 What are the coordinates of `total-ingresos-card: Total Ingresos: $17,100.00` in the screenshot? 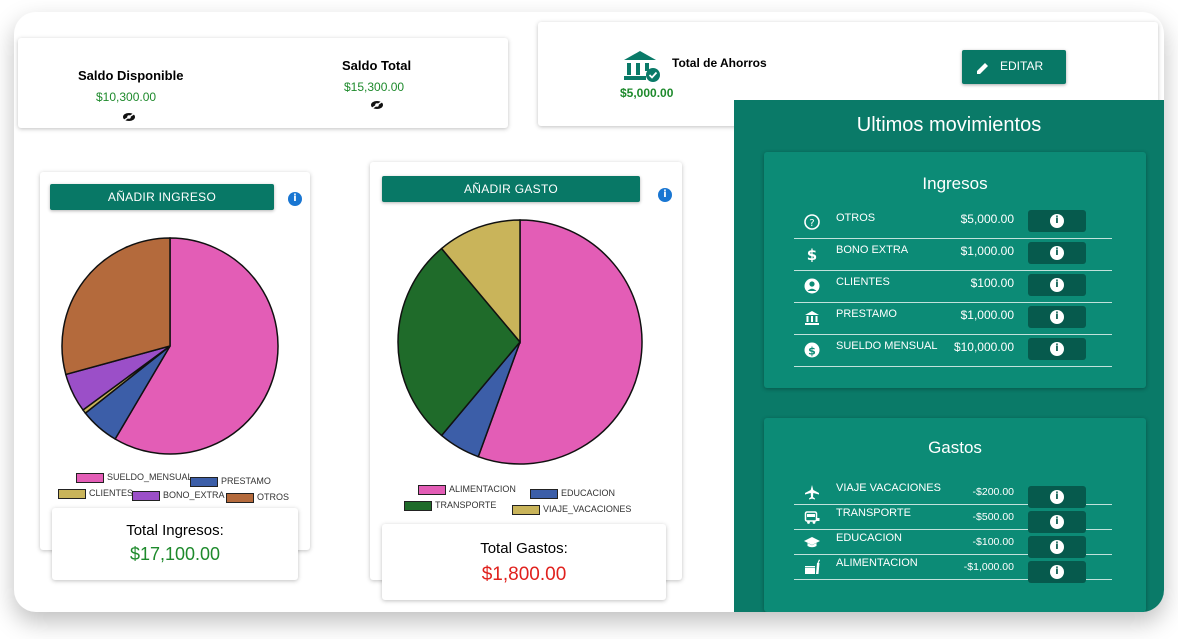 It's located at (175, 544).